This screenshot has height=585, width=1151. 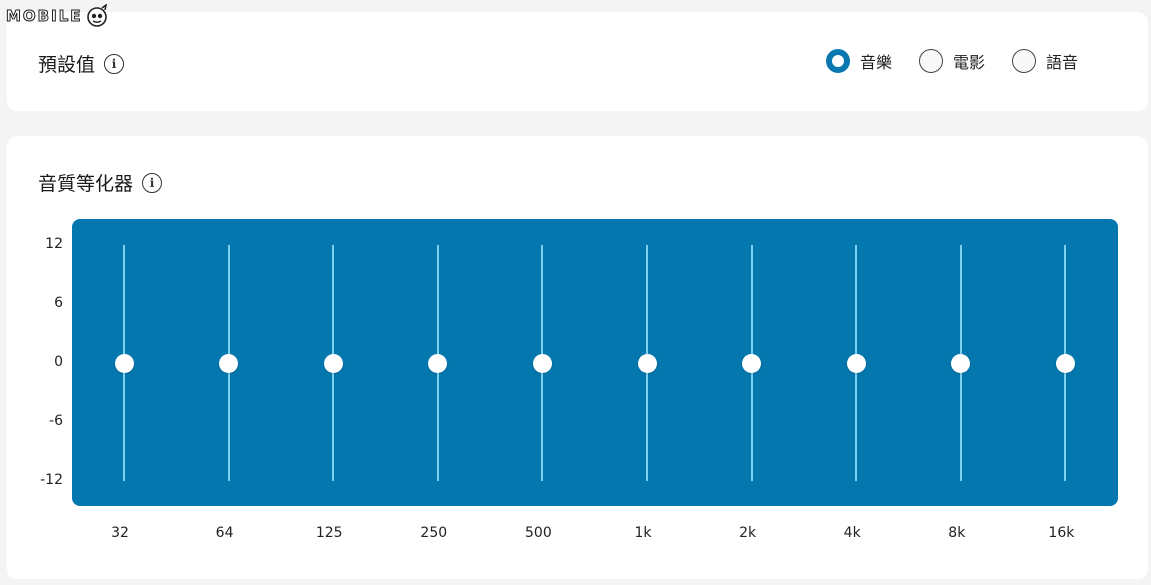 I want to click on preset-radio-group: 音樂 電影 語音, so click(x=577, y=63).